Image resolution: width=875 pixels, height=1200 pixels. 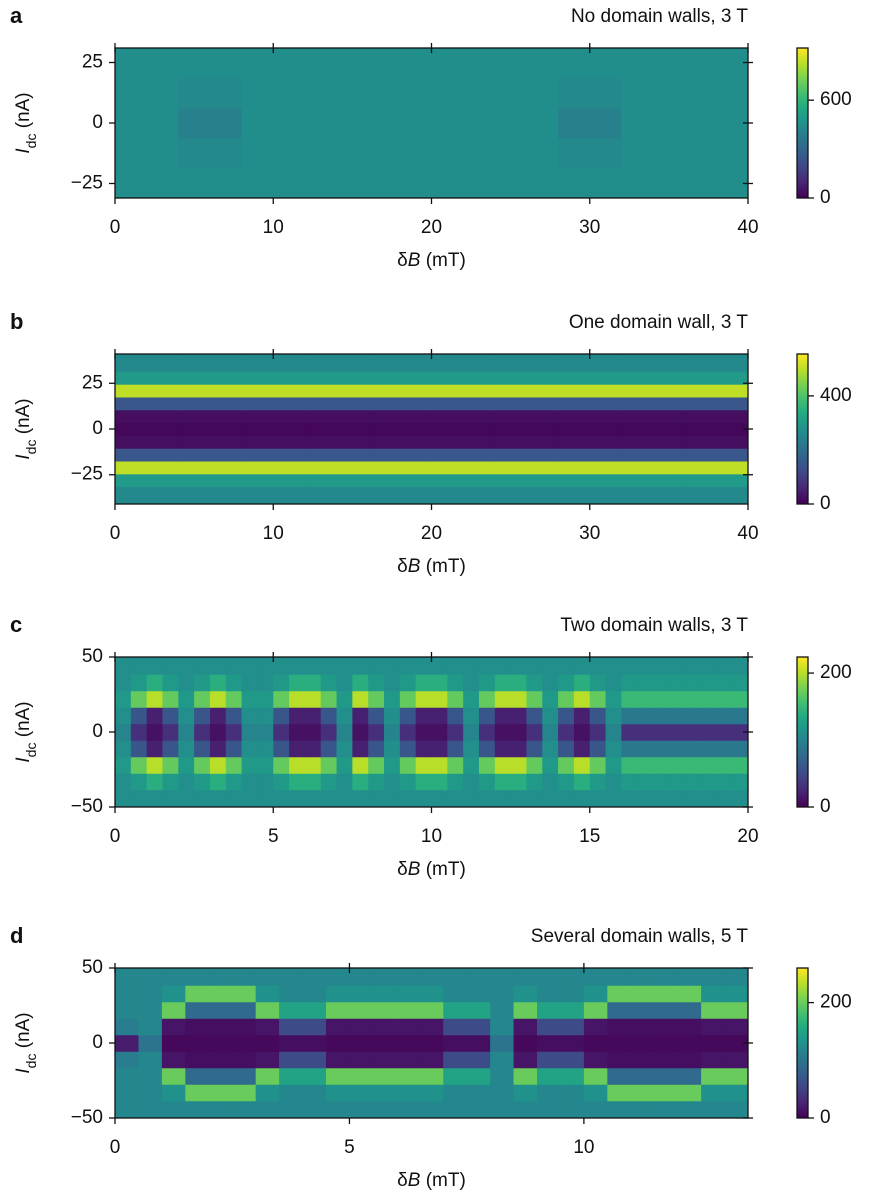 I want to click on panel-title: No domain walls, 3 T, so click(x=659, y=16).